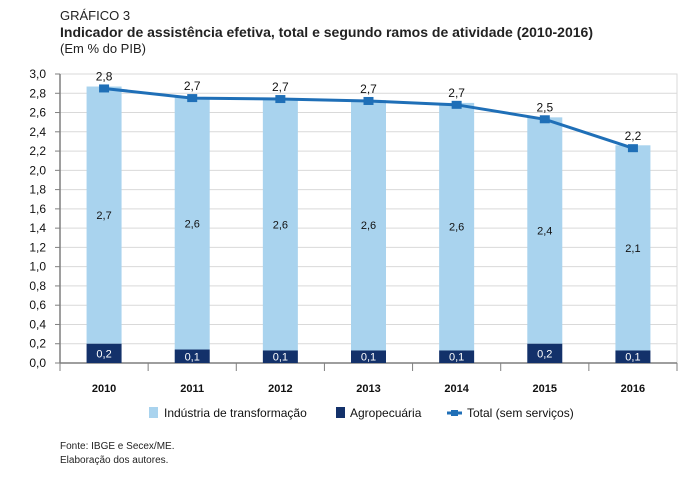 The height and width of the screenshot is (481, 687). Describe the element at coordinates (37, 74) in the screenshot. I see `y-tick-label: 3,0` at that location.